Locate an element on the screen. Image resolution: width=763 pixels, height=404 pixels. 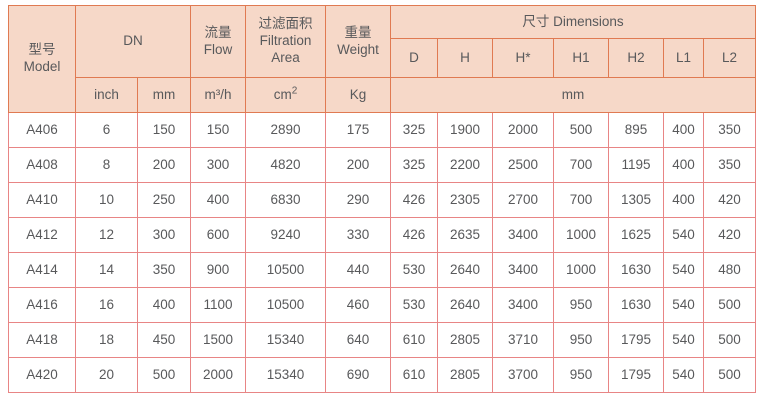
cell-area: 6830 is located at coordinates (285, 200).